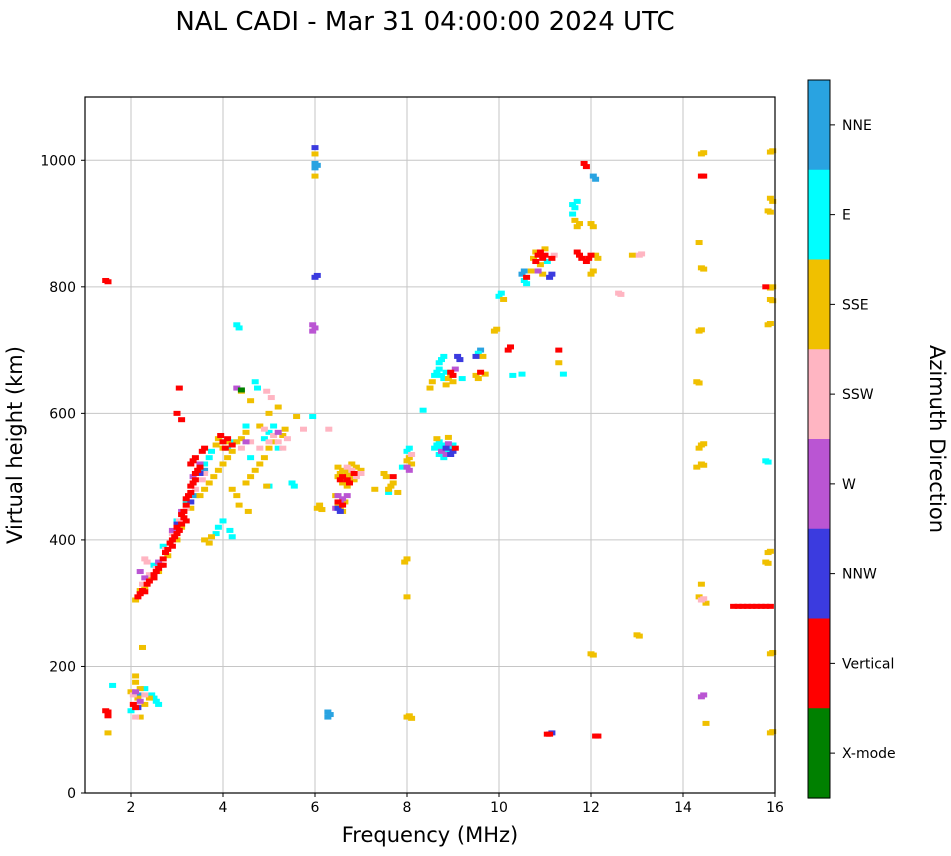 Image resolution: width=951 pixels, height=856 pixels. I want to click on colorbar-segment-nnw, so click(819, 574).